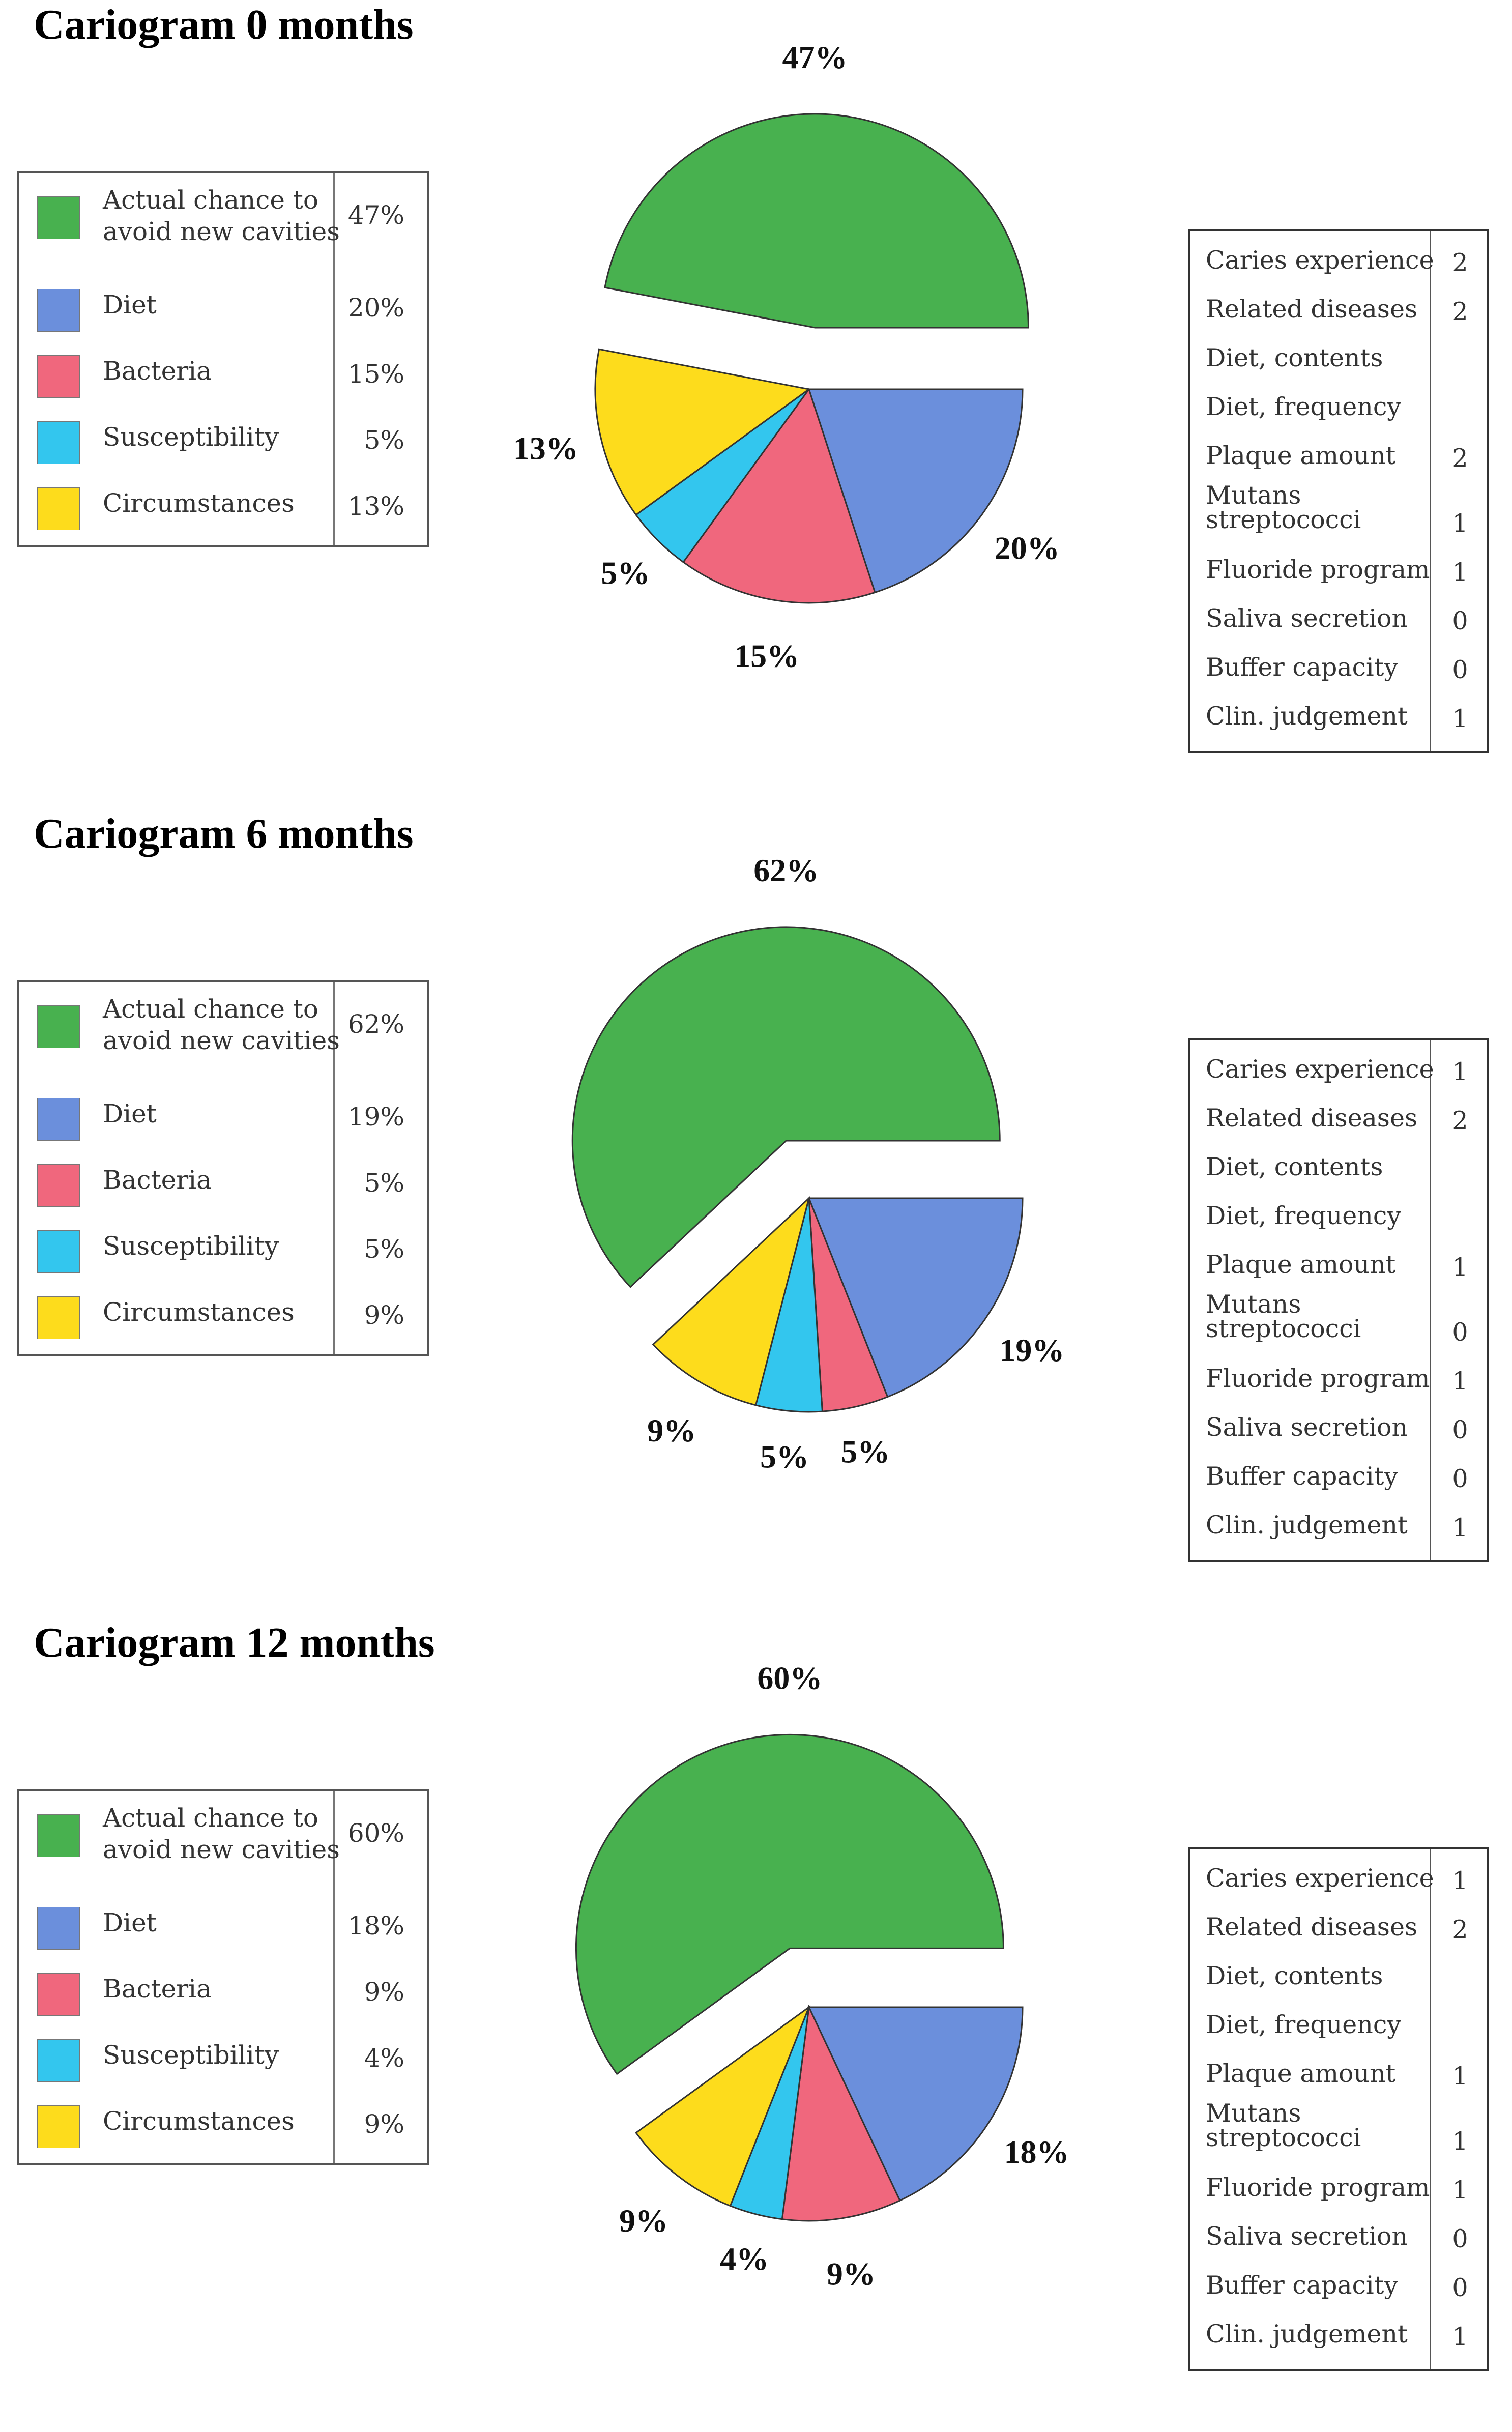  Describe the element at coordinates (221, 1833) in the screenshot. I see `legend-label-actual: Actual chance to avoid new cavities` at that location.